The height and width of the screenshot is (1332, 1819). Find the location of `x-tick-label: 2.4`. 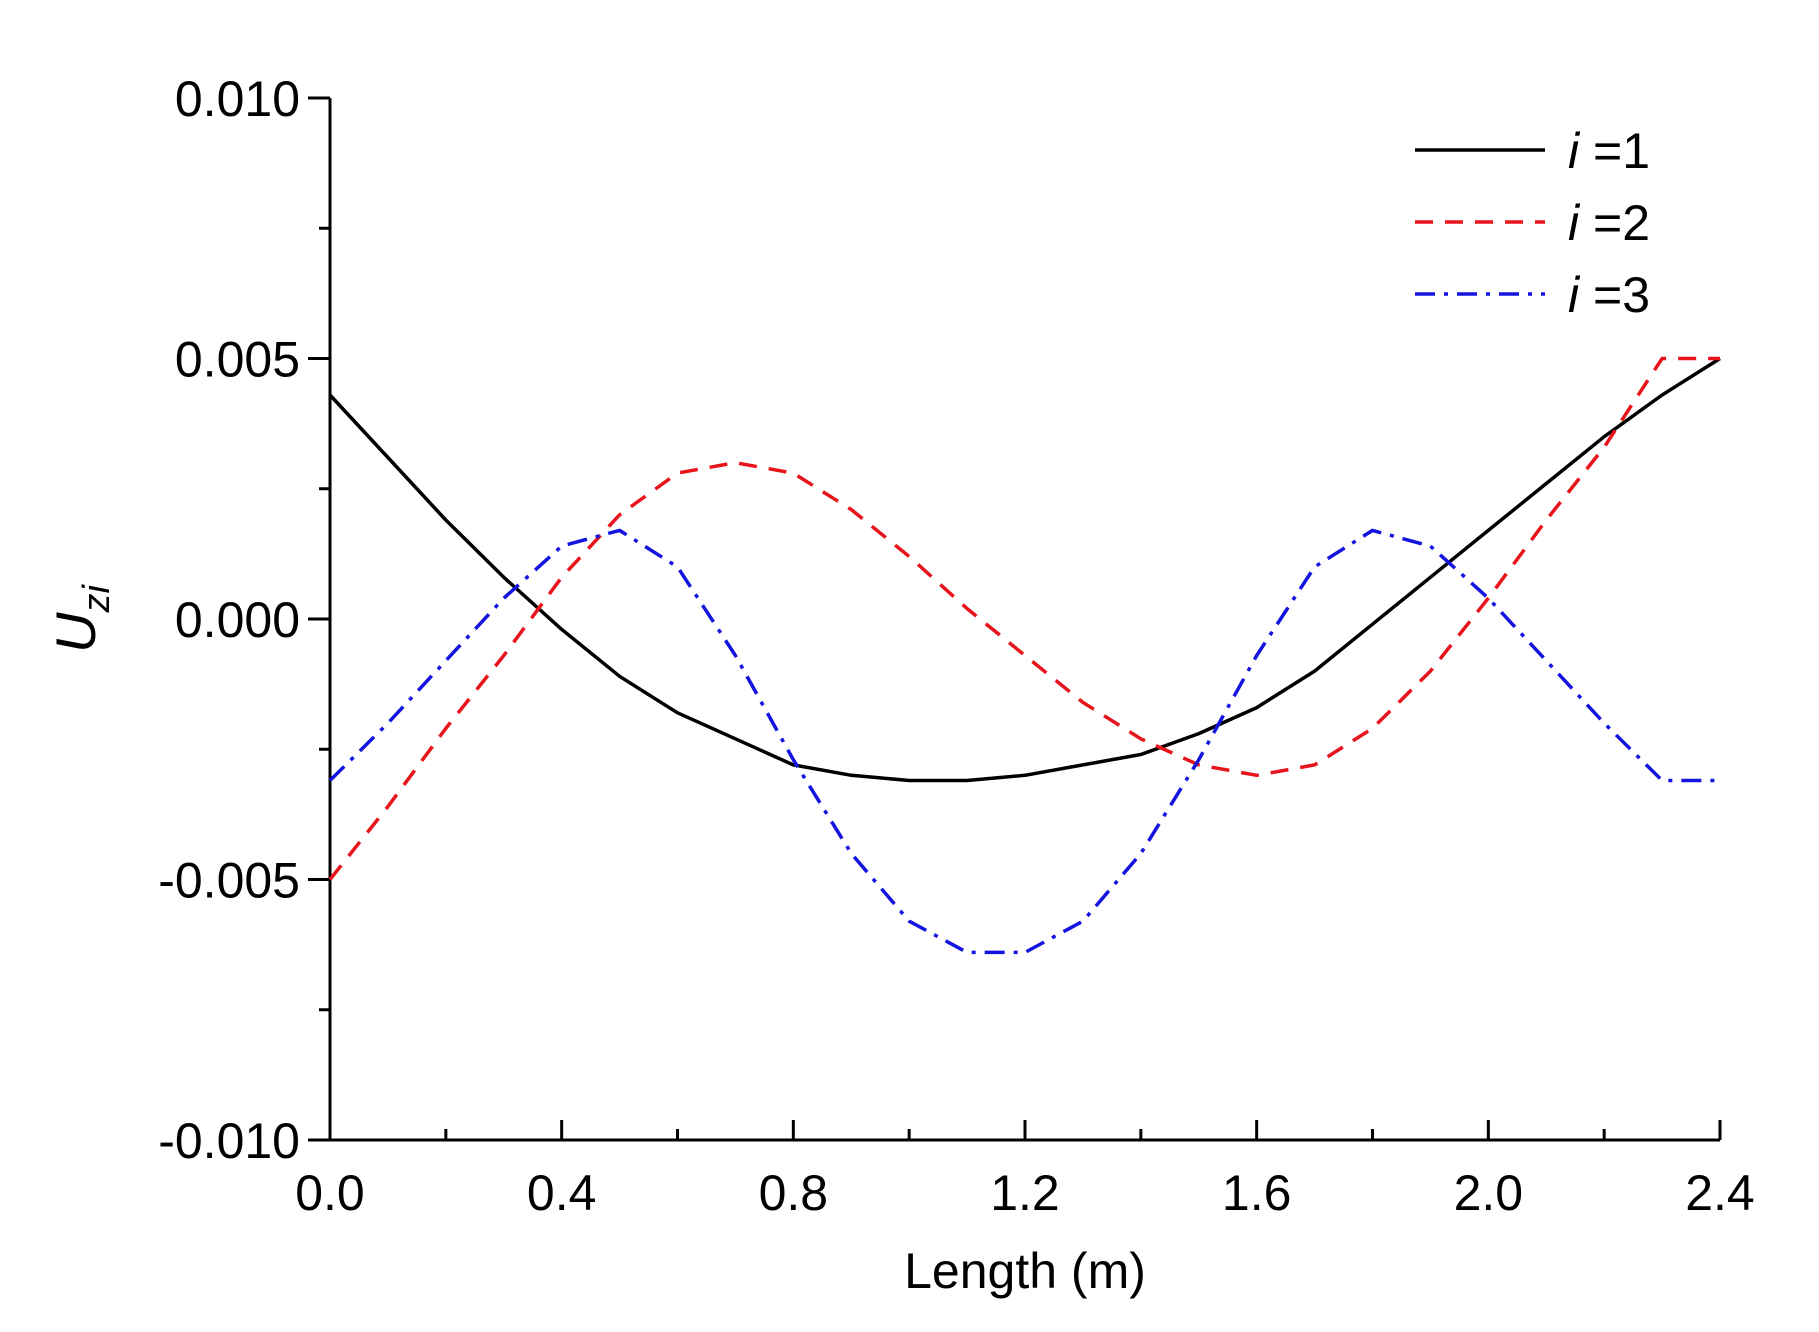

x-tick-label: 2.4 is located at coordinates (1720, 1193).